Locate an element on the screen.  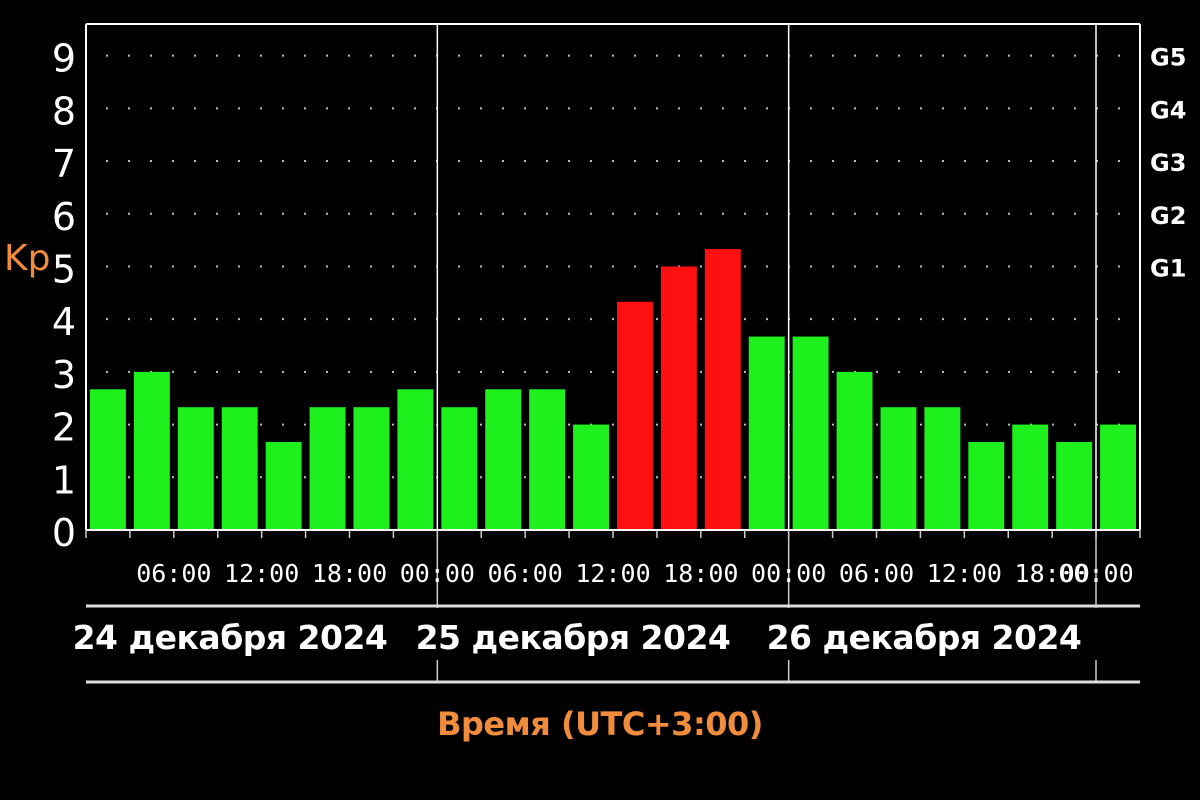
y-tick-label: 9 is located at coordinates (64, 59).